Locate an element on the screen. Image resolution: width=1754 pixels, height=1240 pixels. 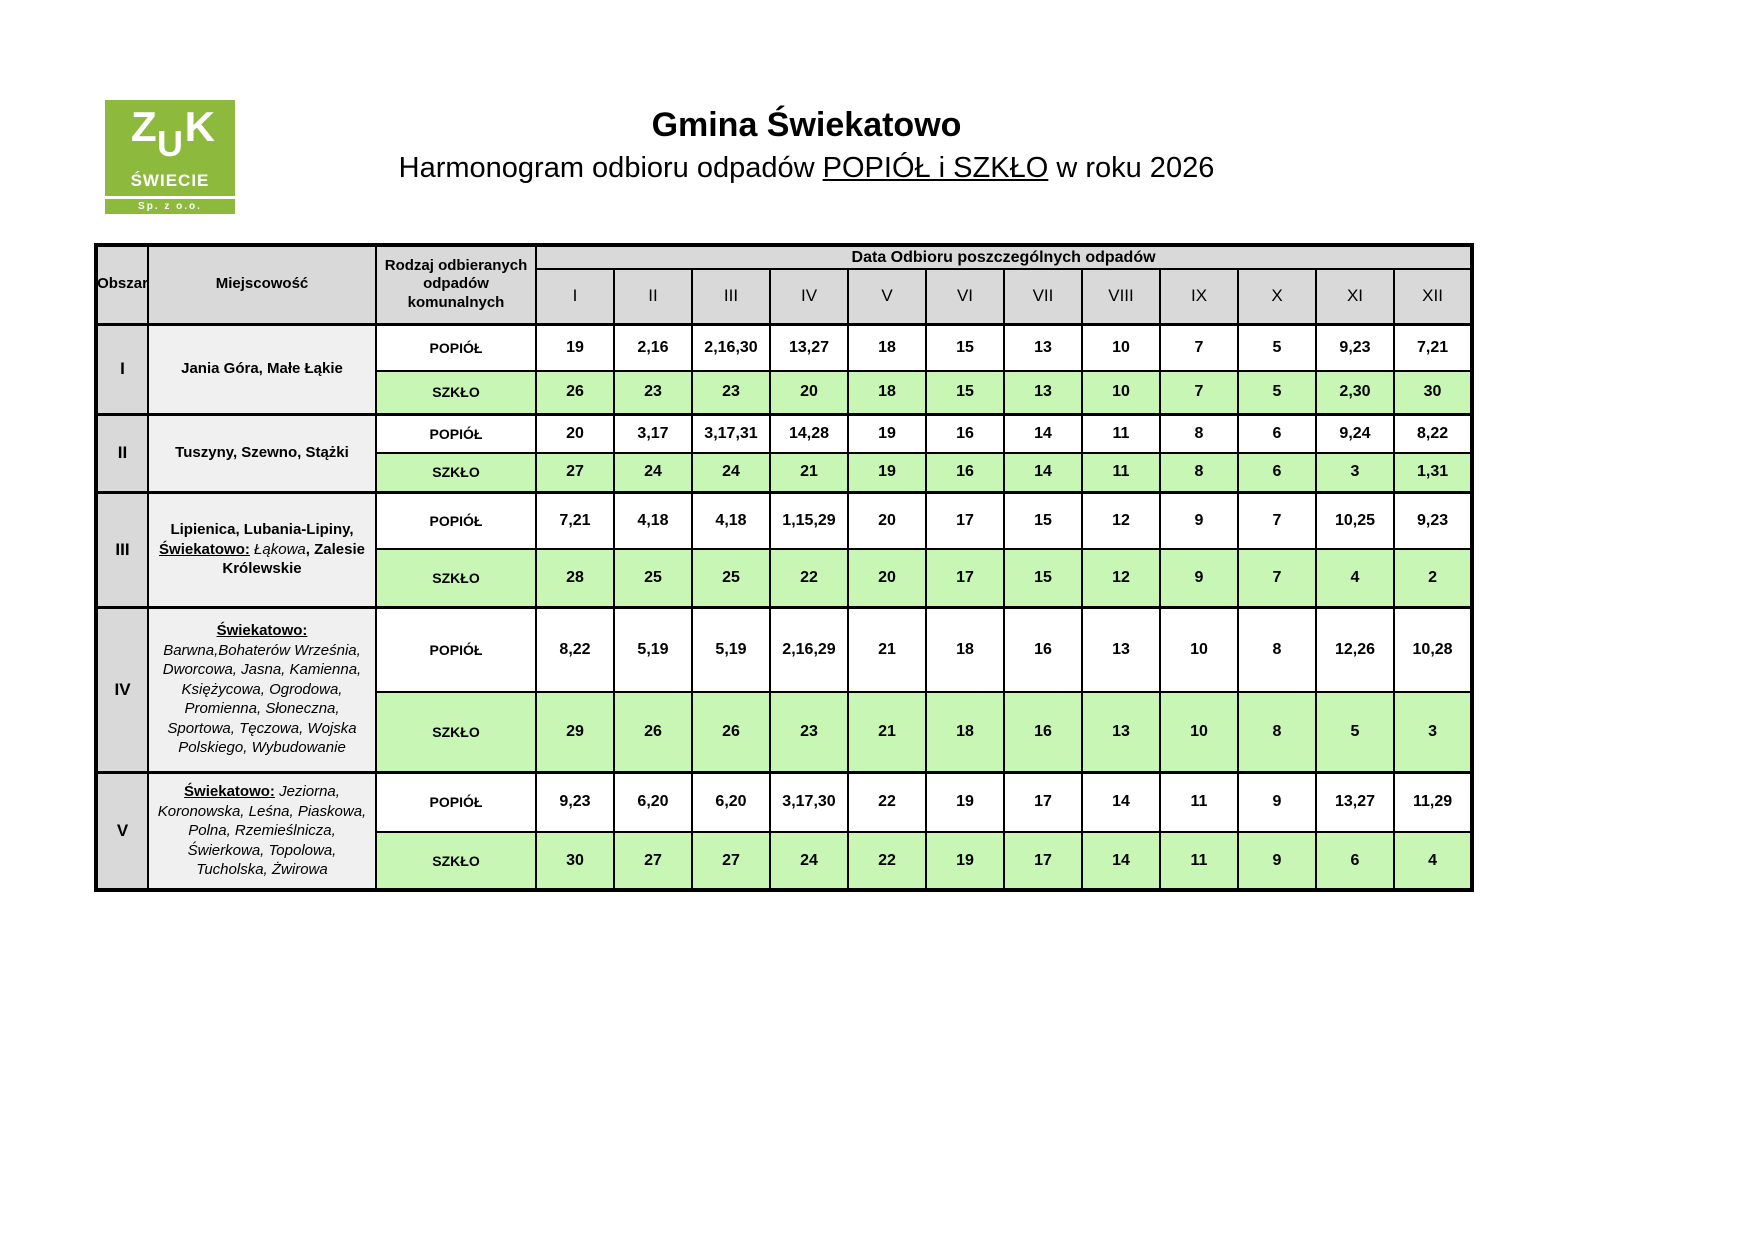
date-cell-II-glass-III: 24 is located at coordinates (731, 472).